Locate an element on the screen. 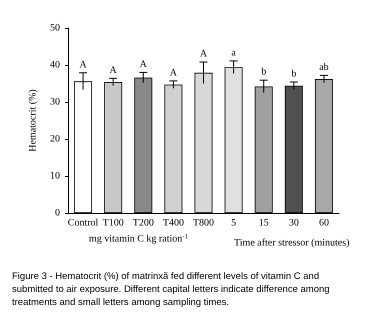 The height and width of the screenshot is (328, 367). x-tick-label: T400 is located at coordinates (173, 223).